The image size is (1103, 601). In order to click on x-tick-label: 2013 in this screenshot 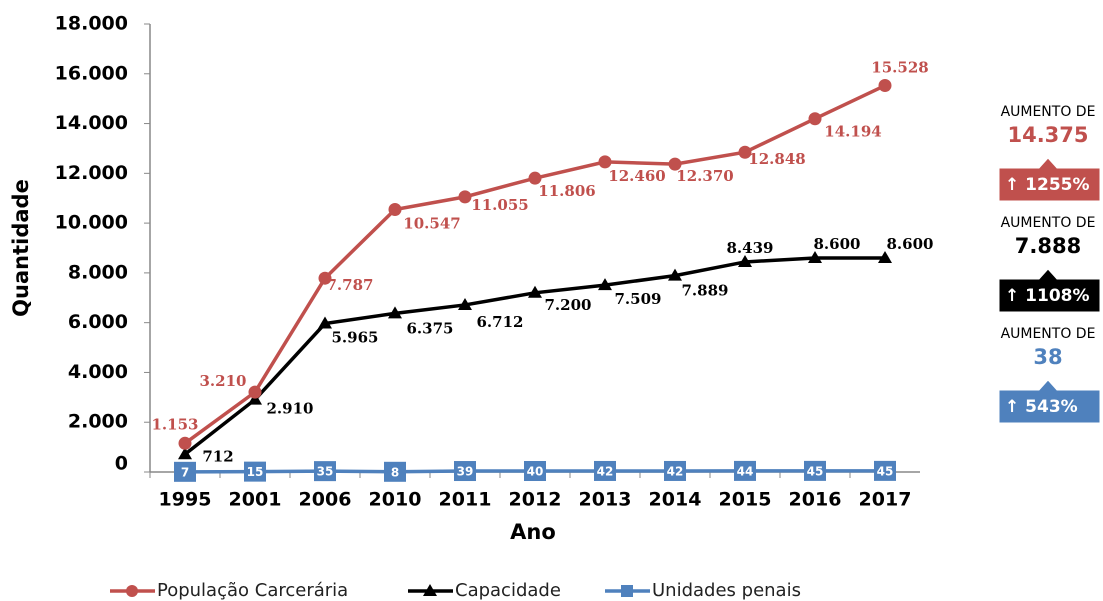, I will do `click(605, 500)`.